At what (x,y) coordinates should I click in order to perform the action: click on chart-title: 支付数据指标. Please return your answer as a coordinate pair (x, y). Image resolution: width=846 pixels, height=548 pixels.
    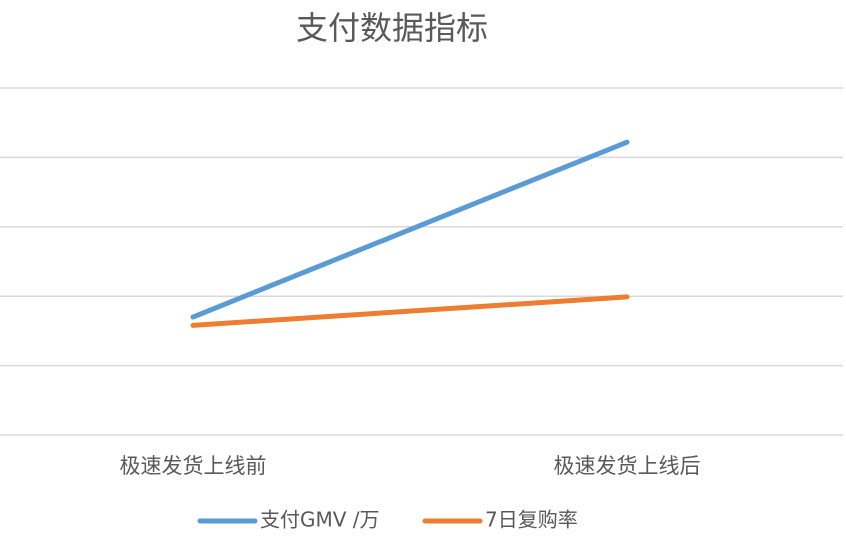
    Looking at the image, I should click on (392, 28).